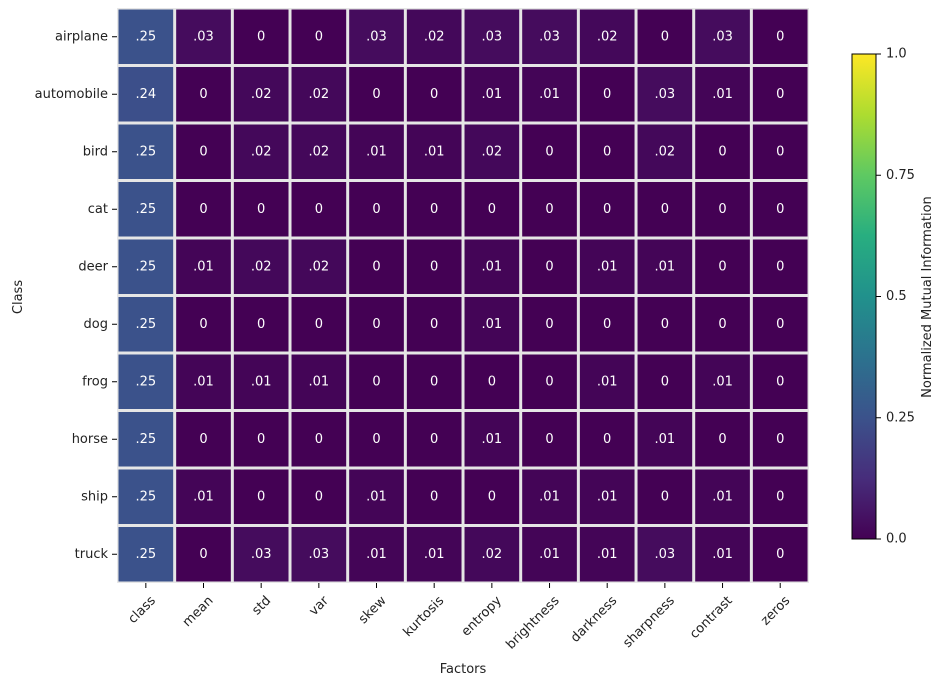  Describe the element at coordinates (649, 622) in the screenshot. I see `x-tick-label: sharpness` at that location.